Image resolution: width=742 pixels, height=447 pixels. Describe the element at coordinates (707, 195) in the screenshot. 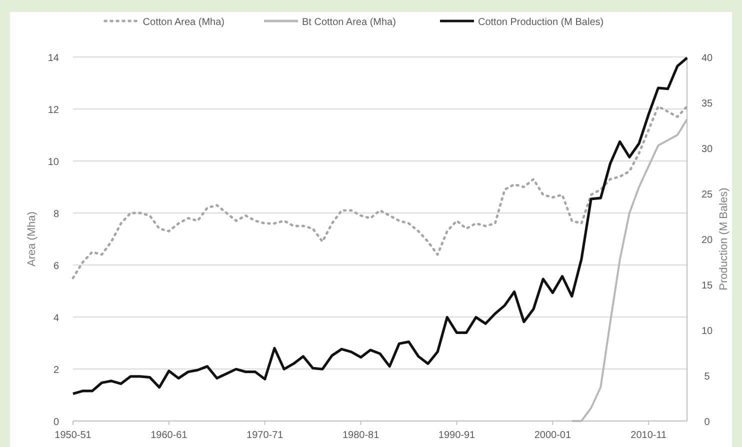

I see `y2-tick-label: 25` at that location.